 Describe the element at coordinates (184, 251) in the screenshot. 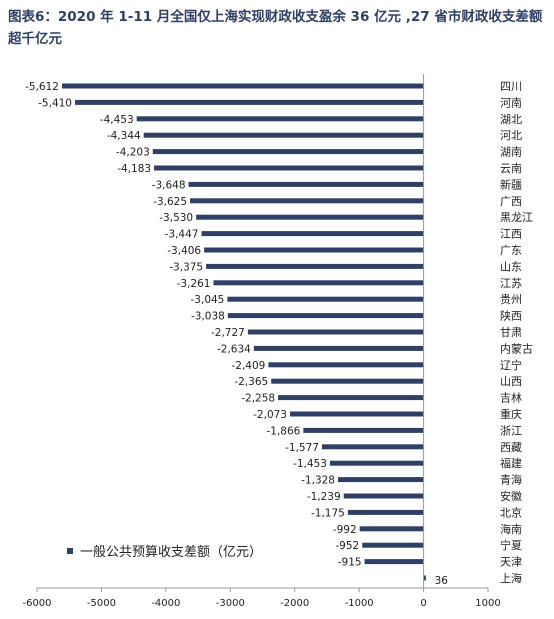

I see `value-label-广东: -3,406` at that location.